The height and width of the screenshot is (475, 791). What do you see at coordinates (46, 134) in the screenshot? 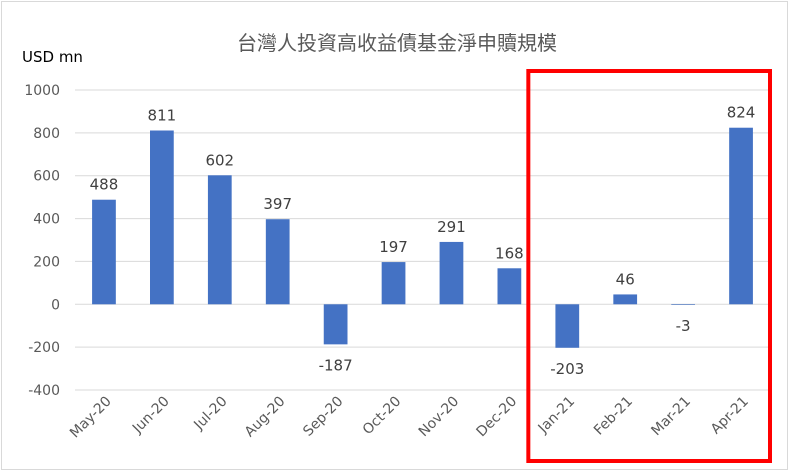
I see `y-tick-label: 800` at bounding box center [46, 134].